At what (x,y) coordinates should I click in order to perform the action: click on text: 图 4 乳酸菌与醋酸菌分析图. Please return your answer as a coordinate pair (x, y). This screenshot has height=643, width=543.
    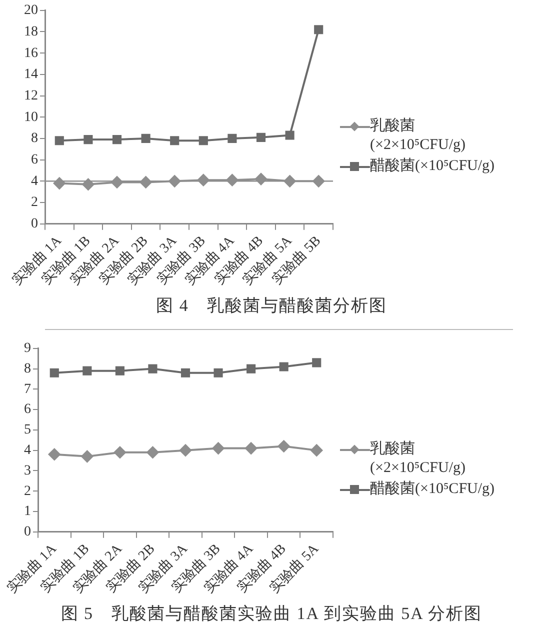
    Looking at the image, I should click on (271, 306).